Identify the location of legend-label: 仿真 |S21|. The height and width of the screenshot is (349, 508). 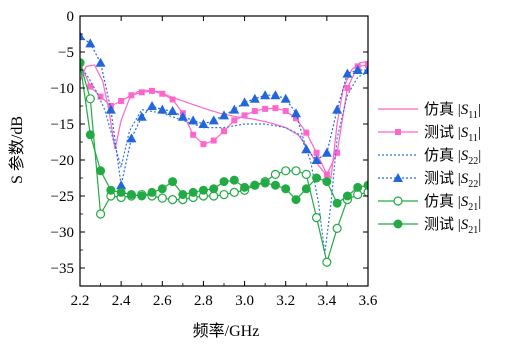
(452, 202).